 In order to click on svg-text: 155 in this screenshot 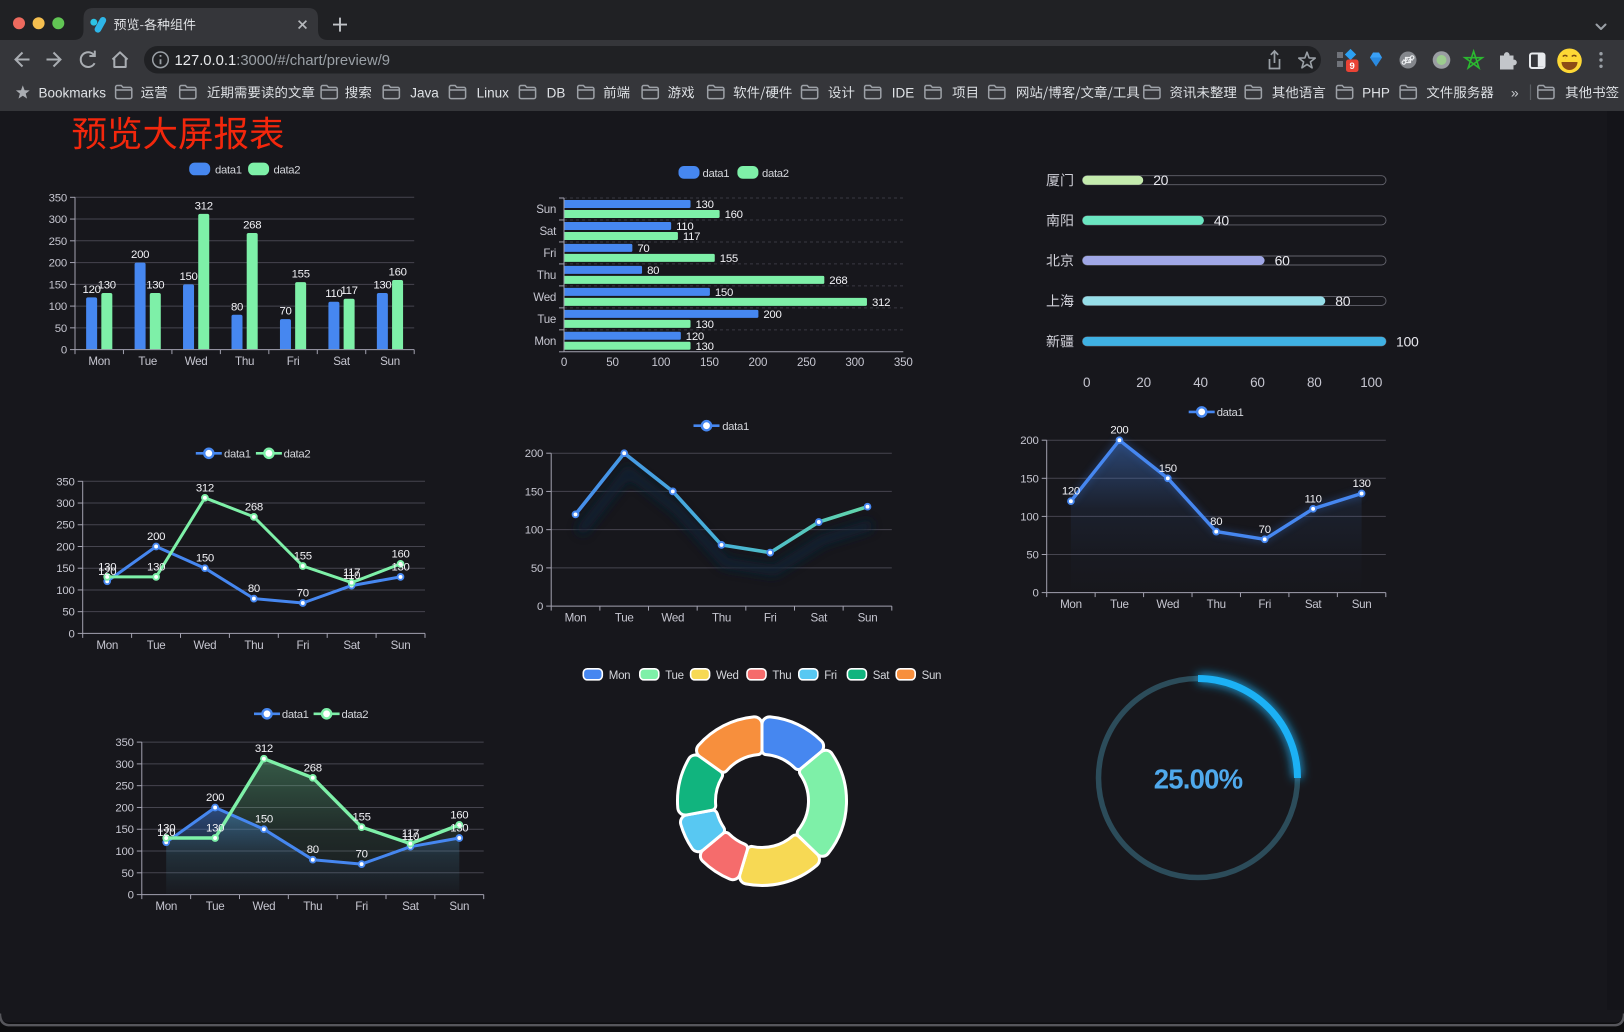, I will do `click(729, 259)`.